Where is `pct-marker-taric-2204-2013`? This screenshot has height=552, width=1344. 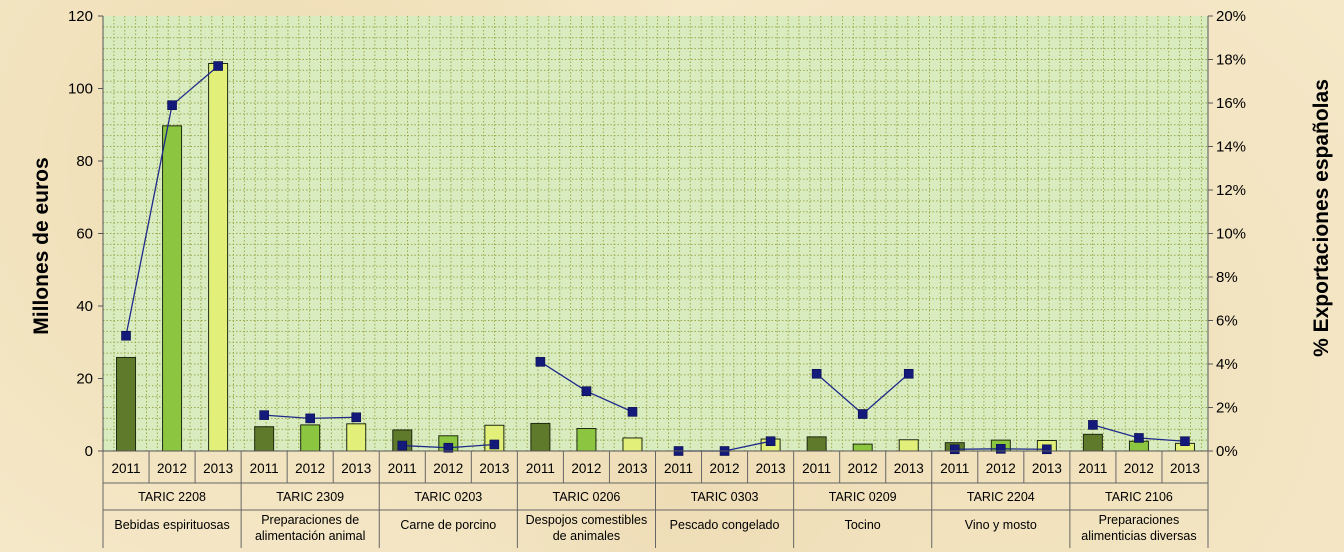
pct-marker-taric-2204-2013 is located at coordinates (1047, 449).